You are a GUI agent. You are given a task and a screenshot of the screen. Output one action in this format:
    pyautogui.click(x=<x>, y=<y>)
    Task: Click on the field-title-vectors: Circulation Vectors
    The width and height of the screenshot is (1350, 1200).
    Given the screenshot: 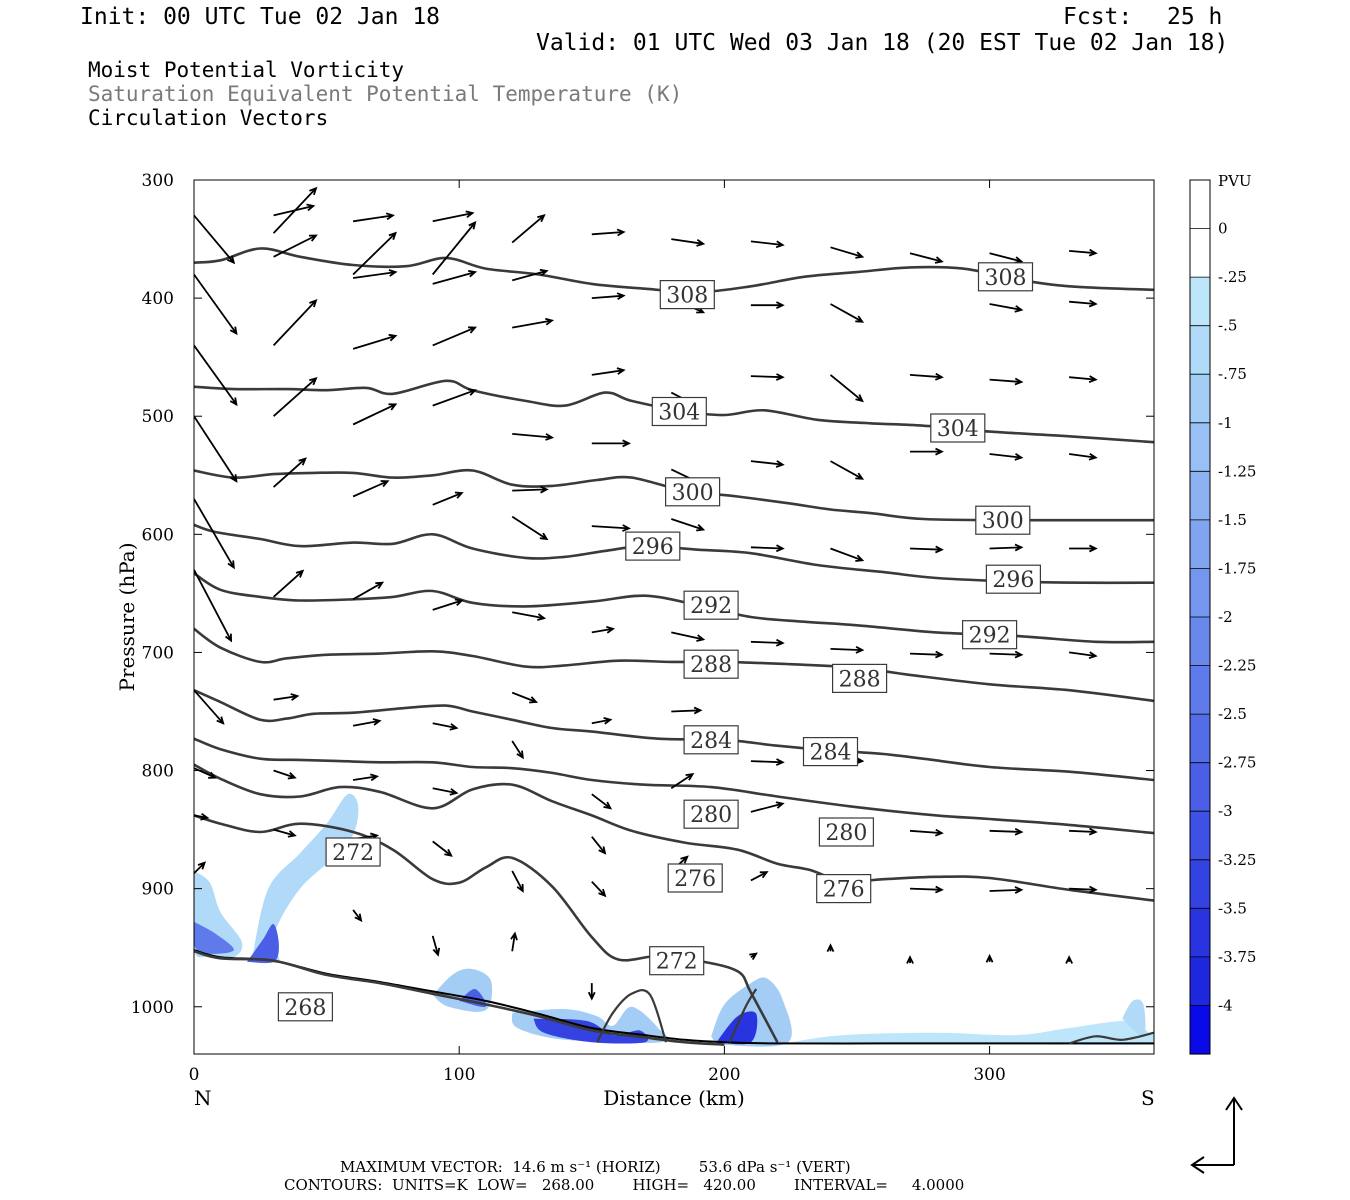 What is the action you would take?
    pyautogui.click(x=208, y=118)
    